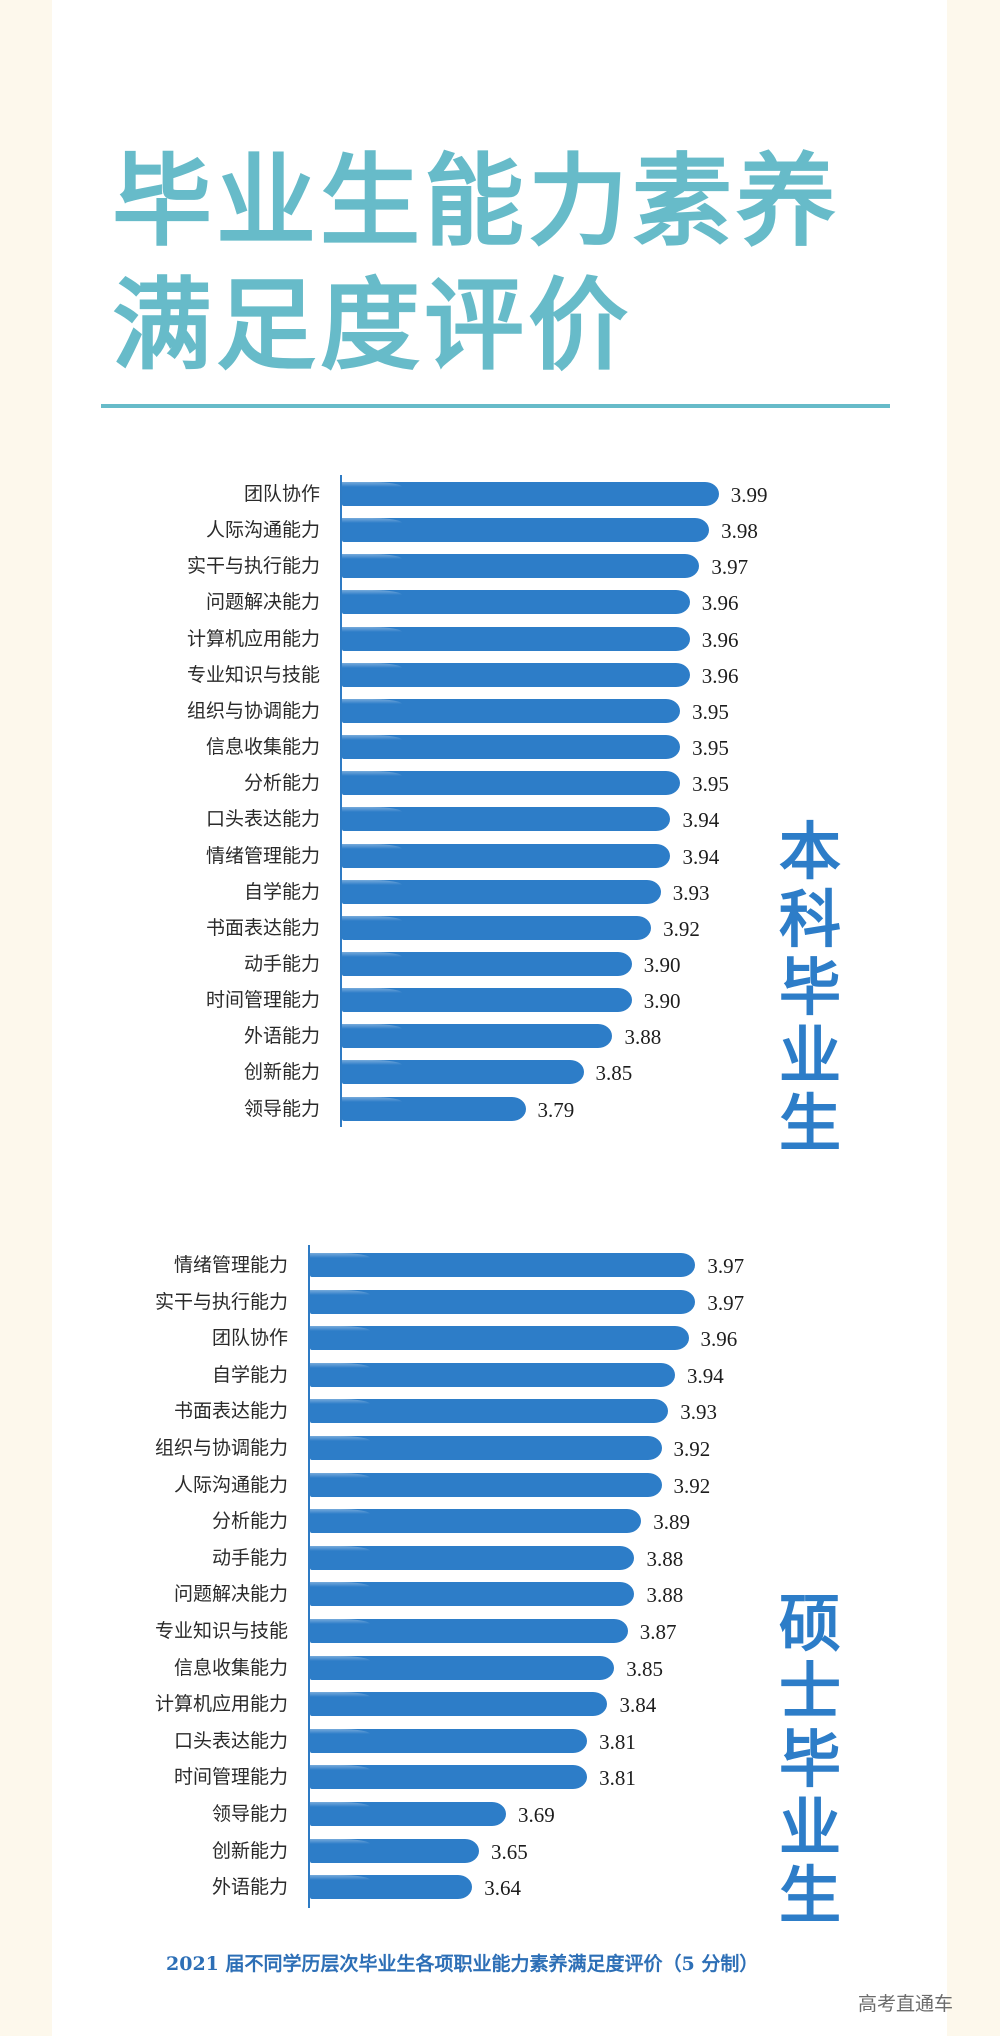 The width and height of the screenshot is (1000, 2036). Describe the element at coordinates (536, 1815) in the screenshot. I see `value-label: 3.69` at that location.